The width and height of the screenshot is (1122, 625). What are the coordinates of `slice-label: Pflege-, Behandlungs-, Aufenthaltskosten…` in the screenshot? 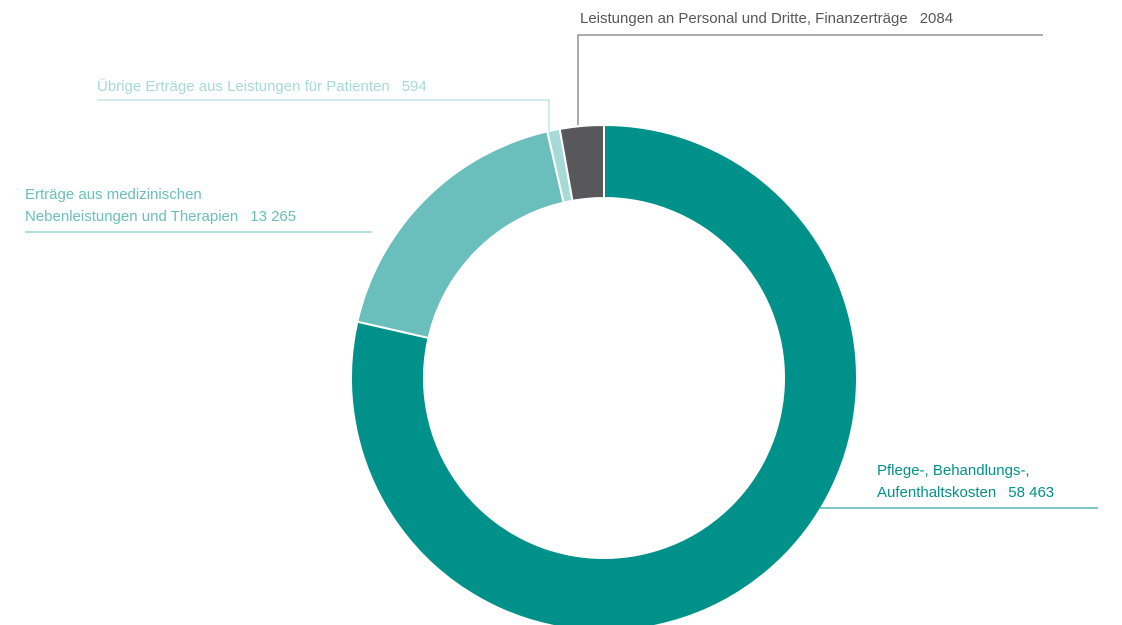 It's located at (965, 482).